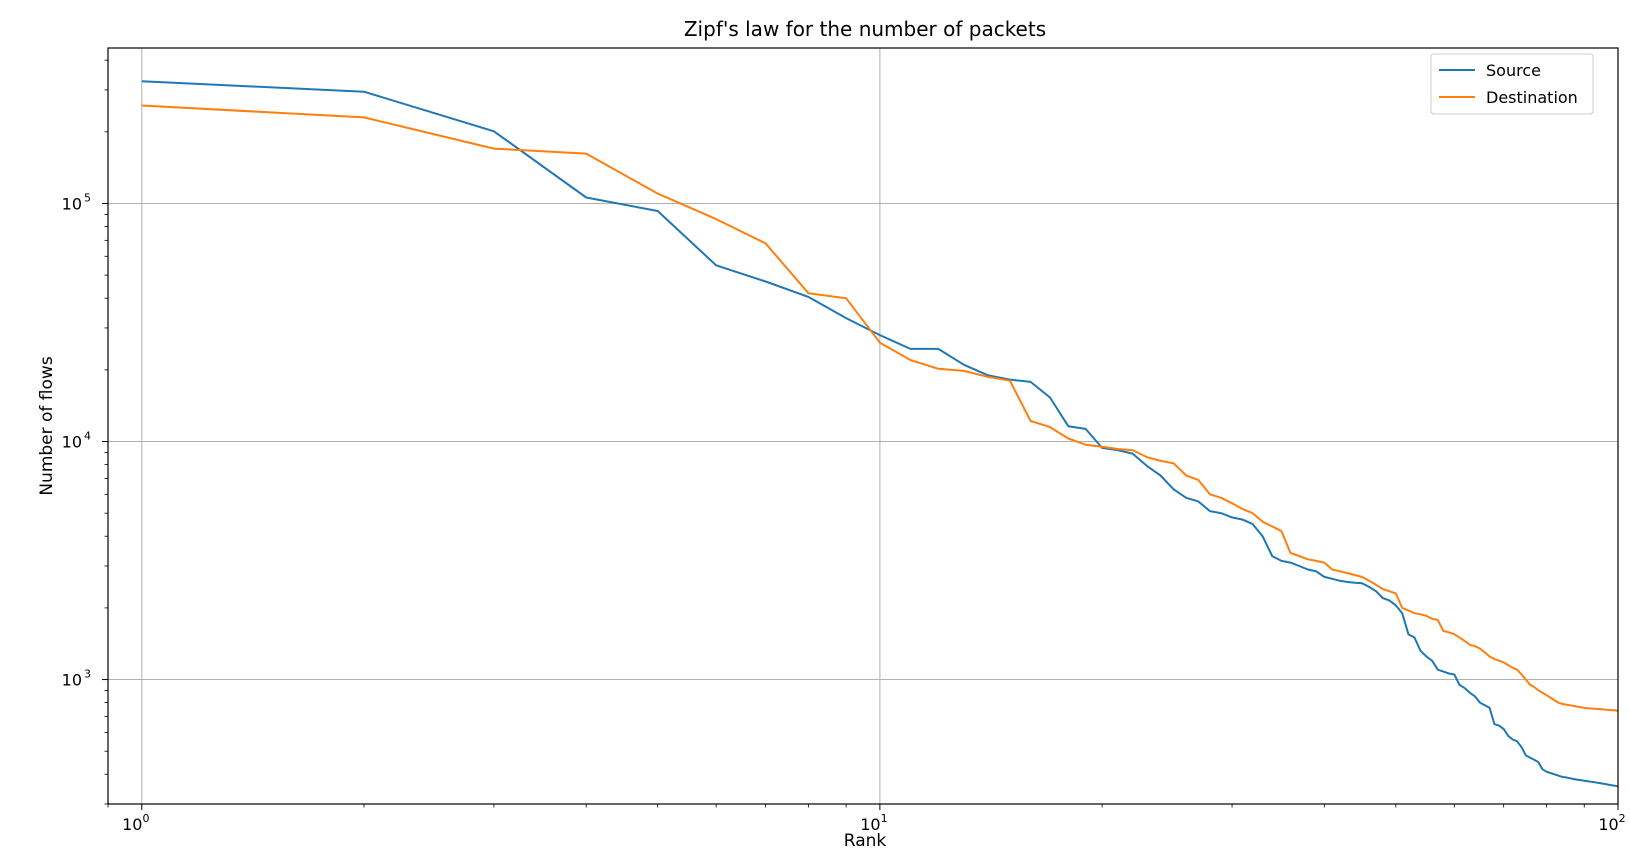 The height and width of the screenshot is (853, 1630). I want to click on x-axis-label: Rank, so click(865, 841).